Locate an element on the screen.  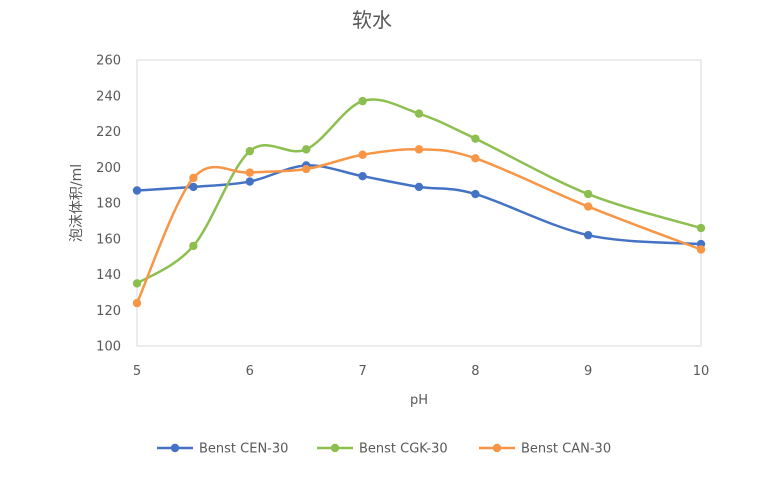
y-tick-label: 140 is located at coordinates (108, 275).